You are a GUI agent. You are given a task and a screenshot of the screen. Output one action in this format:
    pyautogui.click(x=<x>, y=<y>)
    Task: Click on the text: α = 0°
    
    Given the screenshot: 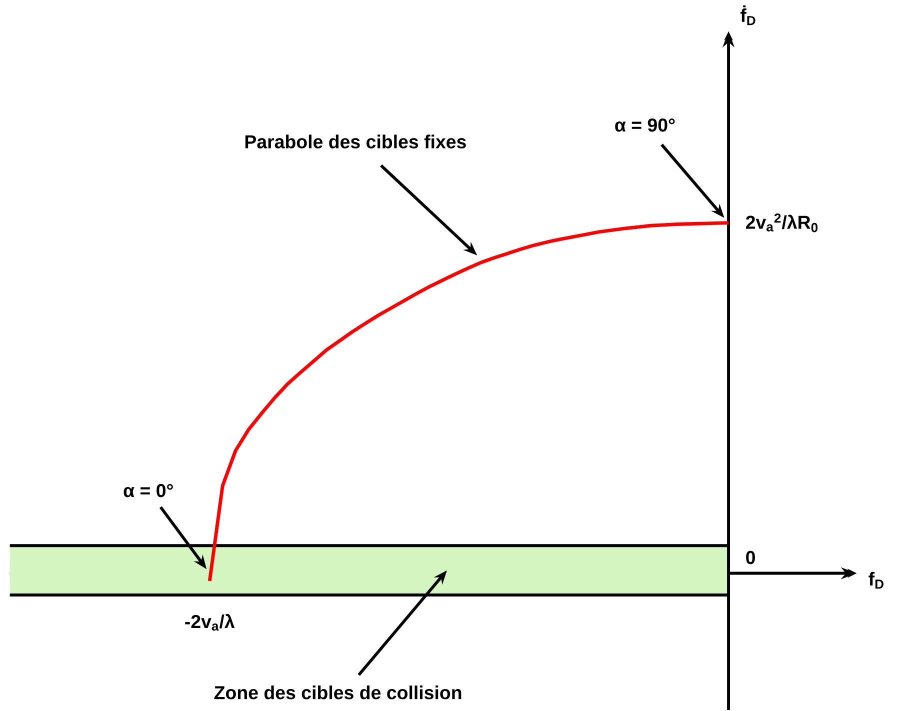 What is the action you would take?
    pyautogui.click(x=148, y=491)
    